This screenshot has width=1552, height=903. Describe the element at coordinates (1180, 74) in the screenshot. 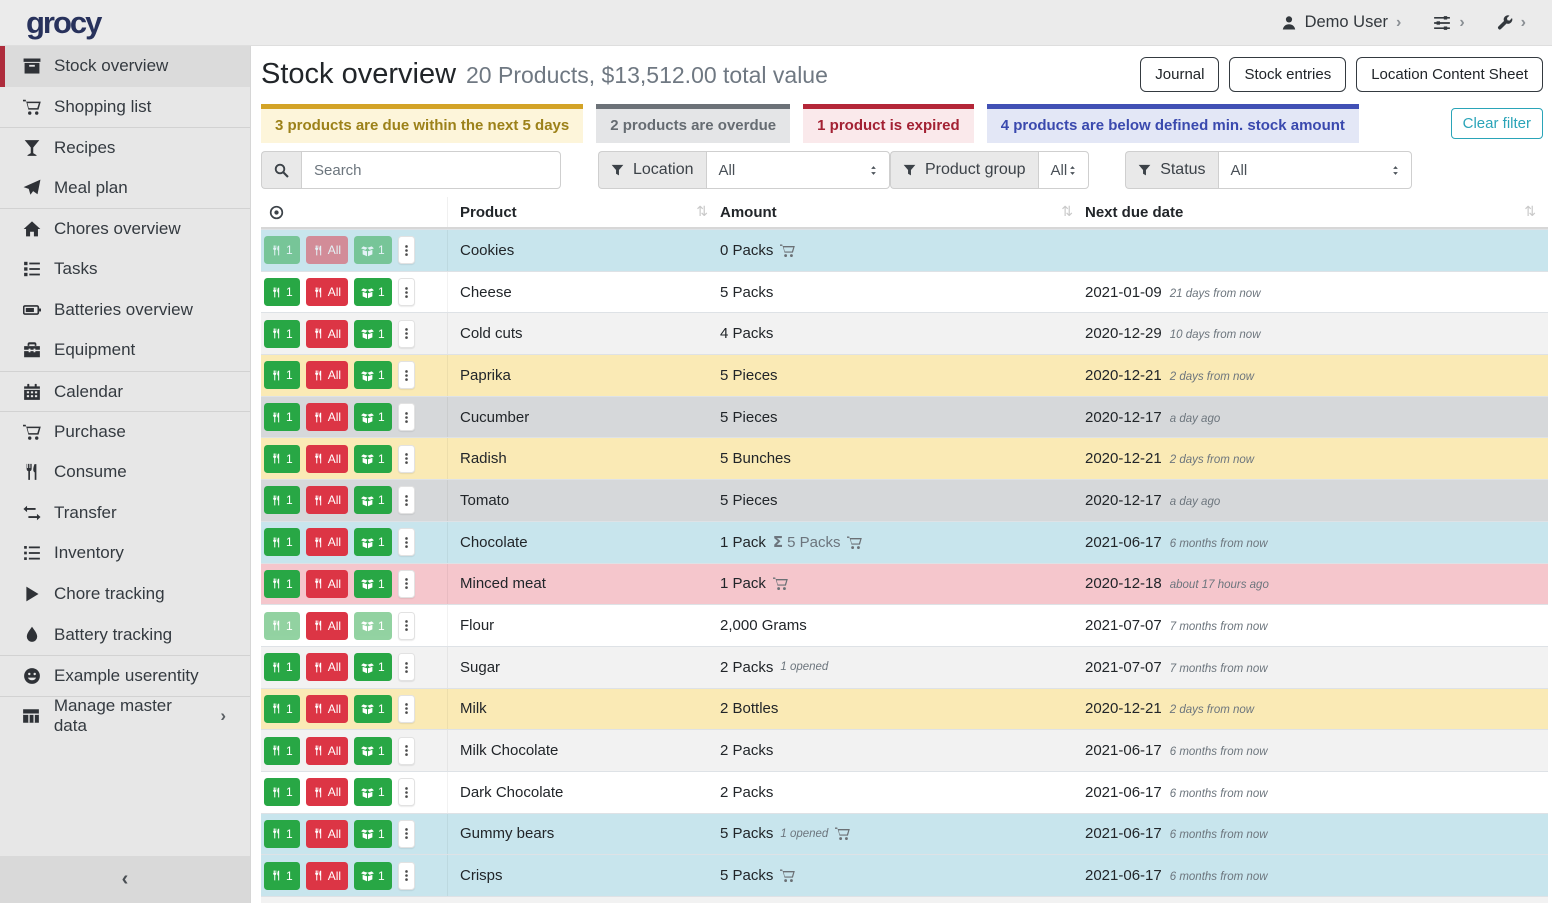

I see `journal-button: Journal` at that location.